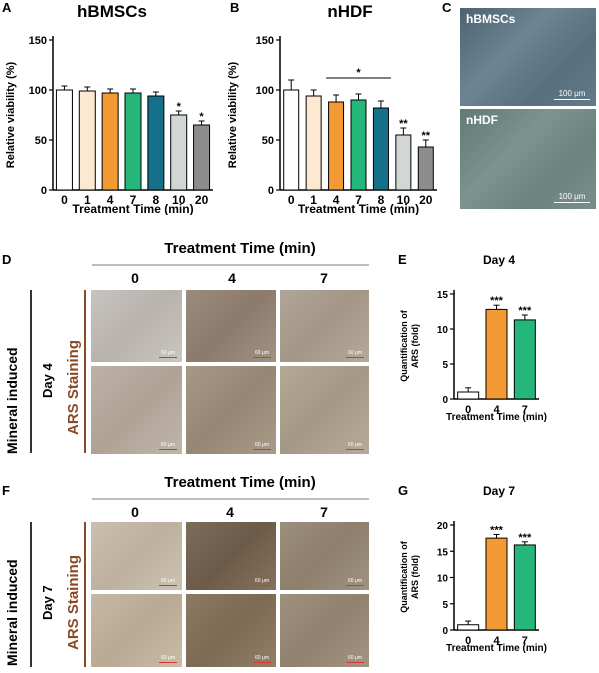  What do you see at coordinates (73, 387) in the screenshot?
I see `grid-d-row-stain: ARS Staining` at bounding box center [73, 387].